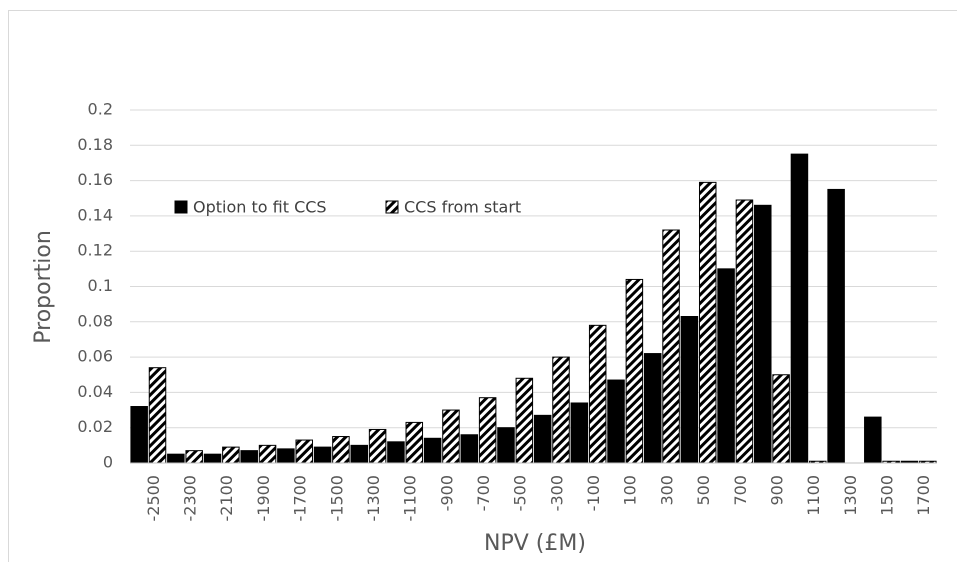  Describe the element at coordinates (95, 179) in the screenshot. I see `y-tick-label: 0.16` at that location.